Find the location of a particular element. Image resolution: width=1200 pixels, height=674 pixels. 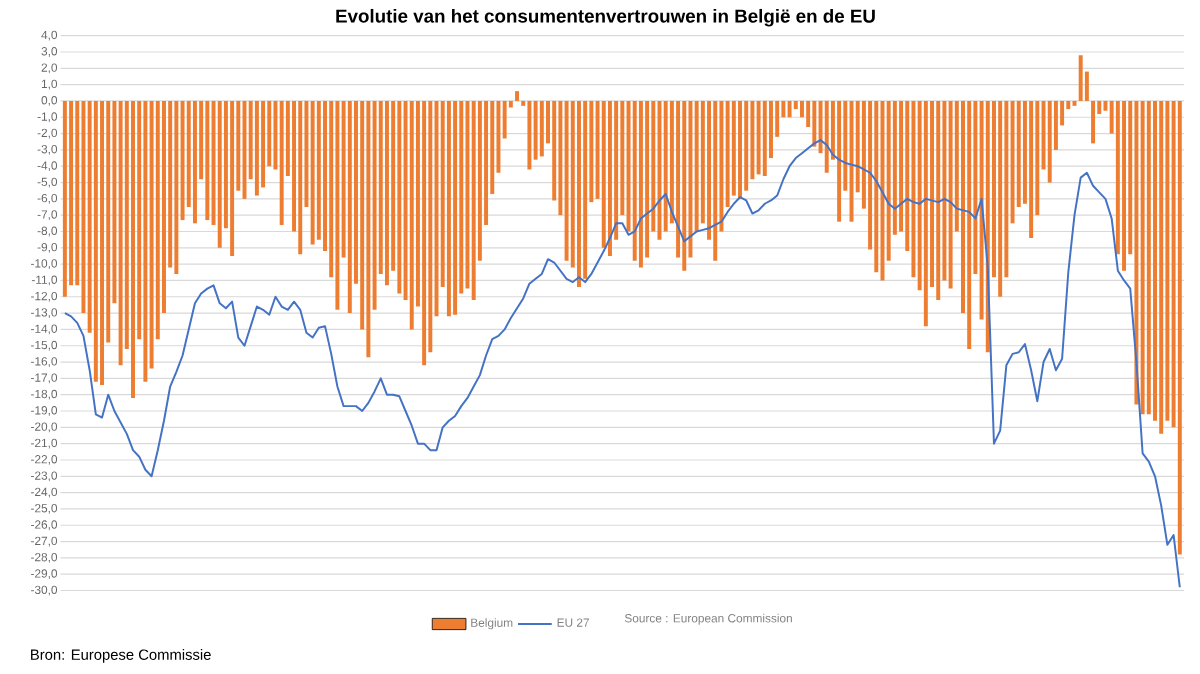

chart-title: Evolutie van het consumentenvertrouwen in België en de EU is located at coordinates (605, 18).